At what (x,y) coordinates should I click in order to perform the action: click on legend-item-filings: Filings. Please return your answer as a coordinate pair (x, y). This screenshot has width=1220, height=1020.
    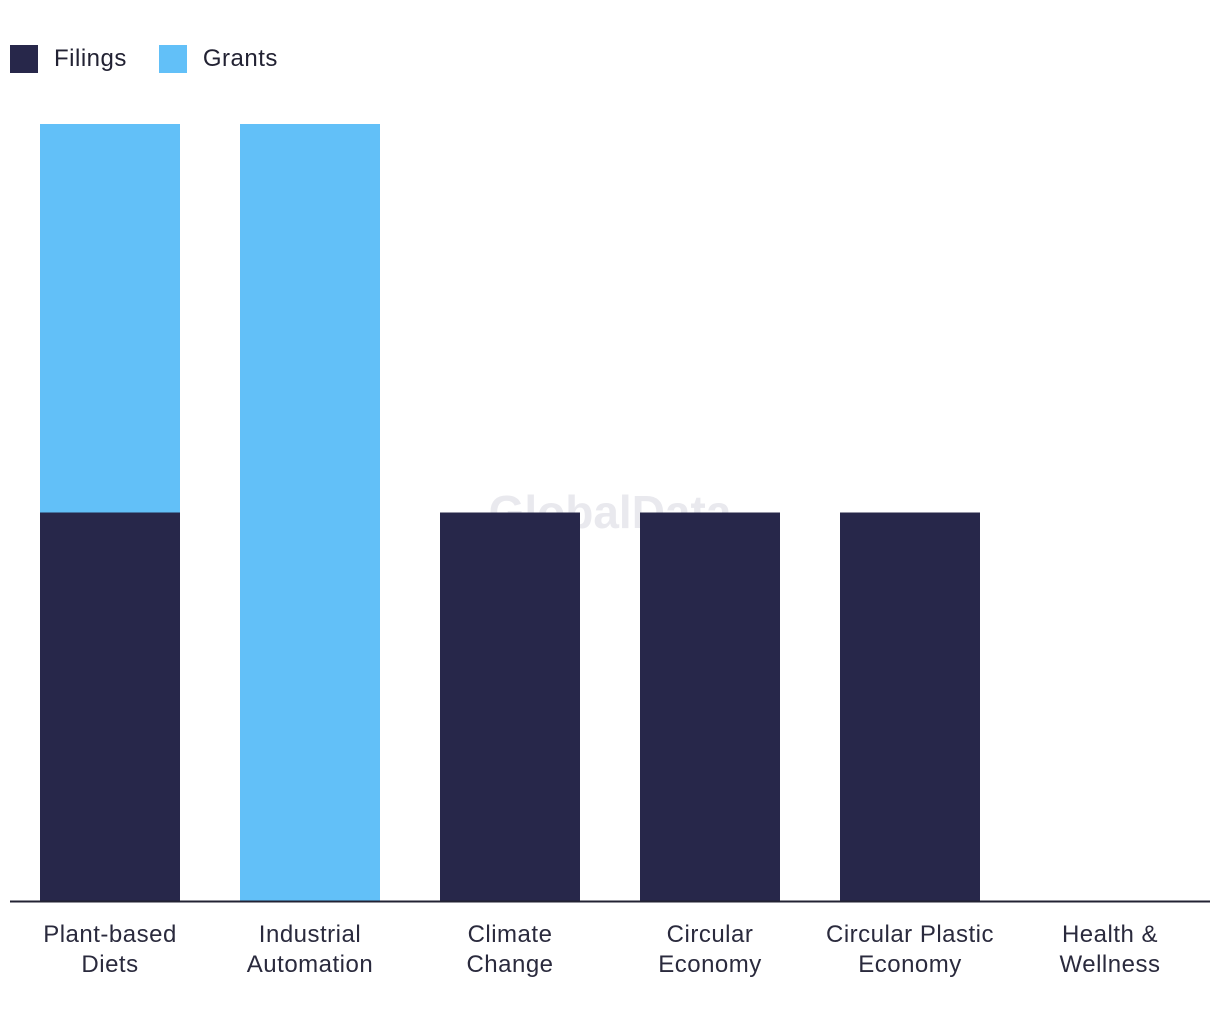
    Looking at the image, I should click on (68, 59).